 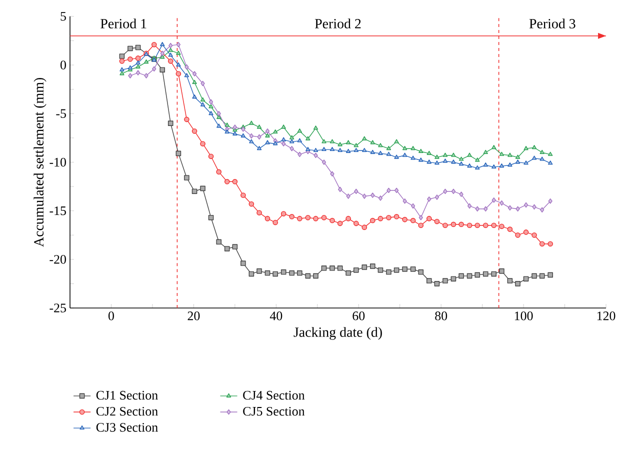 I want to click on y-tick-label: -10, so click(x=58, y=162).